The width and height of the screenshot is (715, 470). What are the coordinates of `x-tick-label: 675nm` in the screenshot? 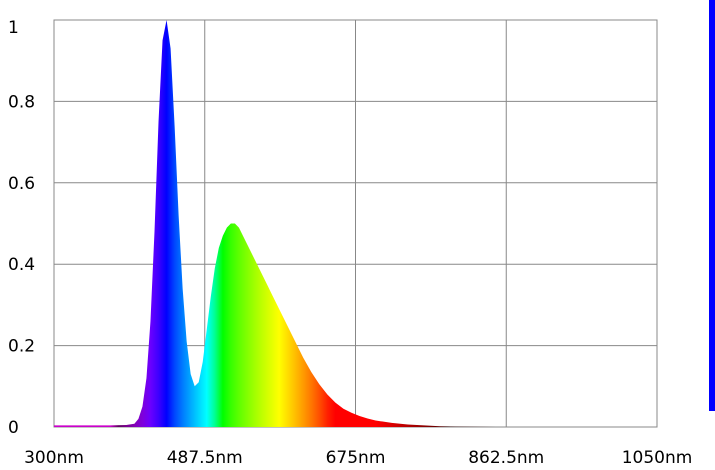 It's located at (356, 458).